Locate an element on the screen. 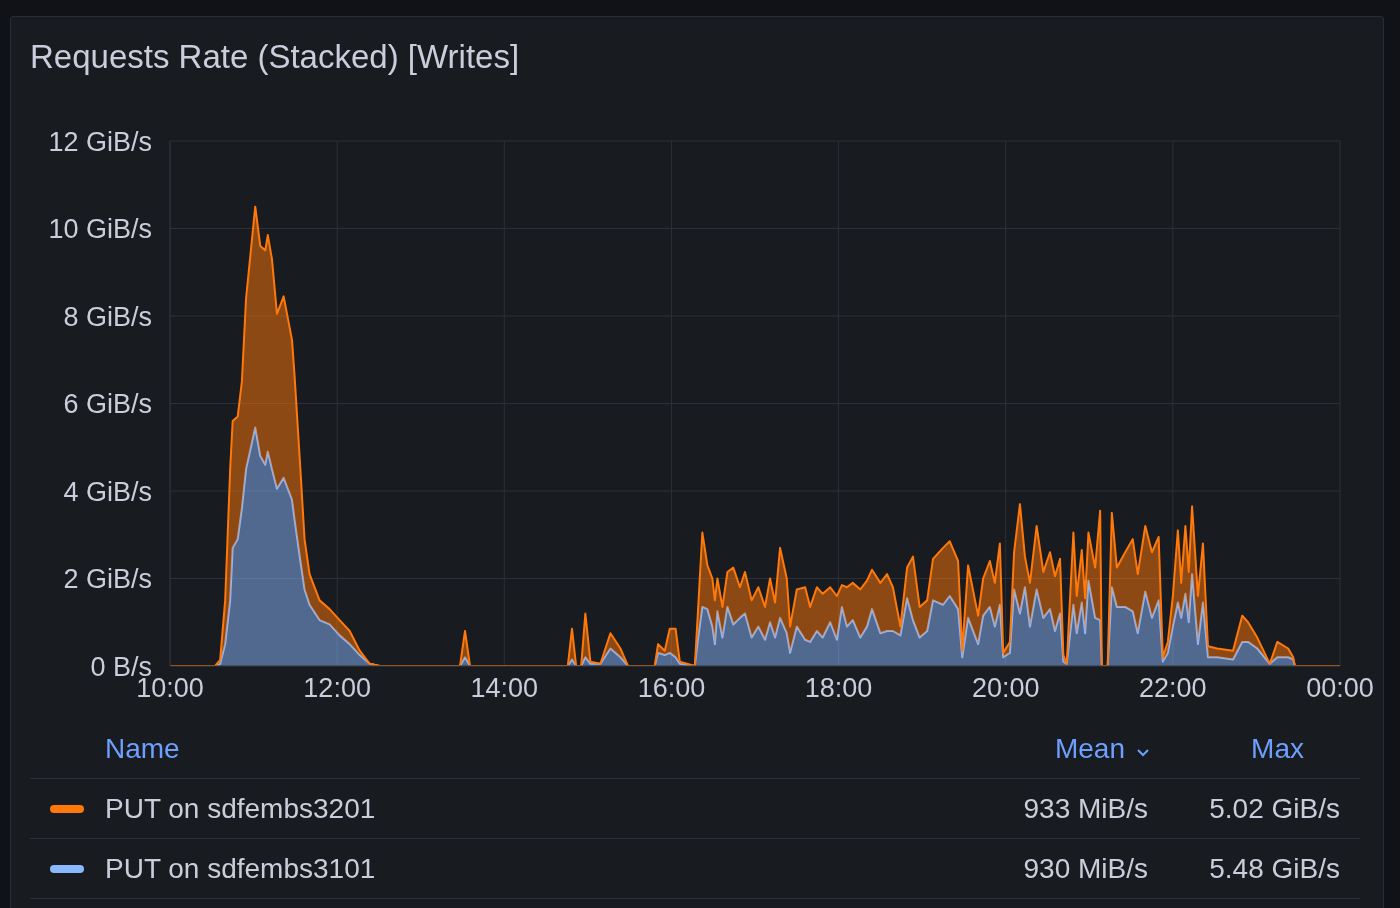 This screenshot has height=908, width=1400. x-tick-label: 18:00 is located at coordinates (838, 688).